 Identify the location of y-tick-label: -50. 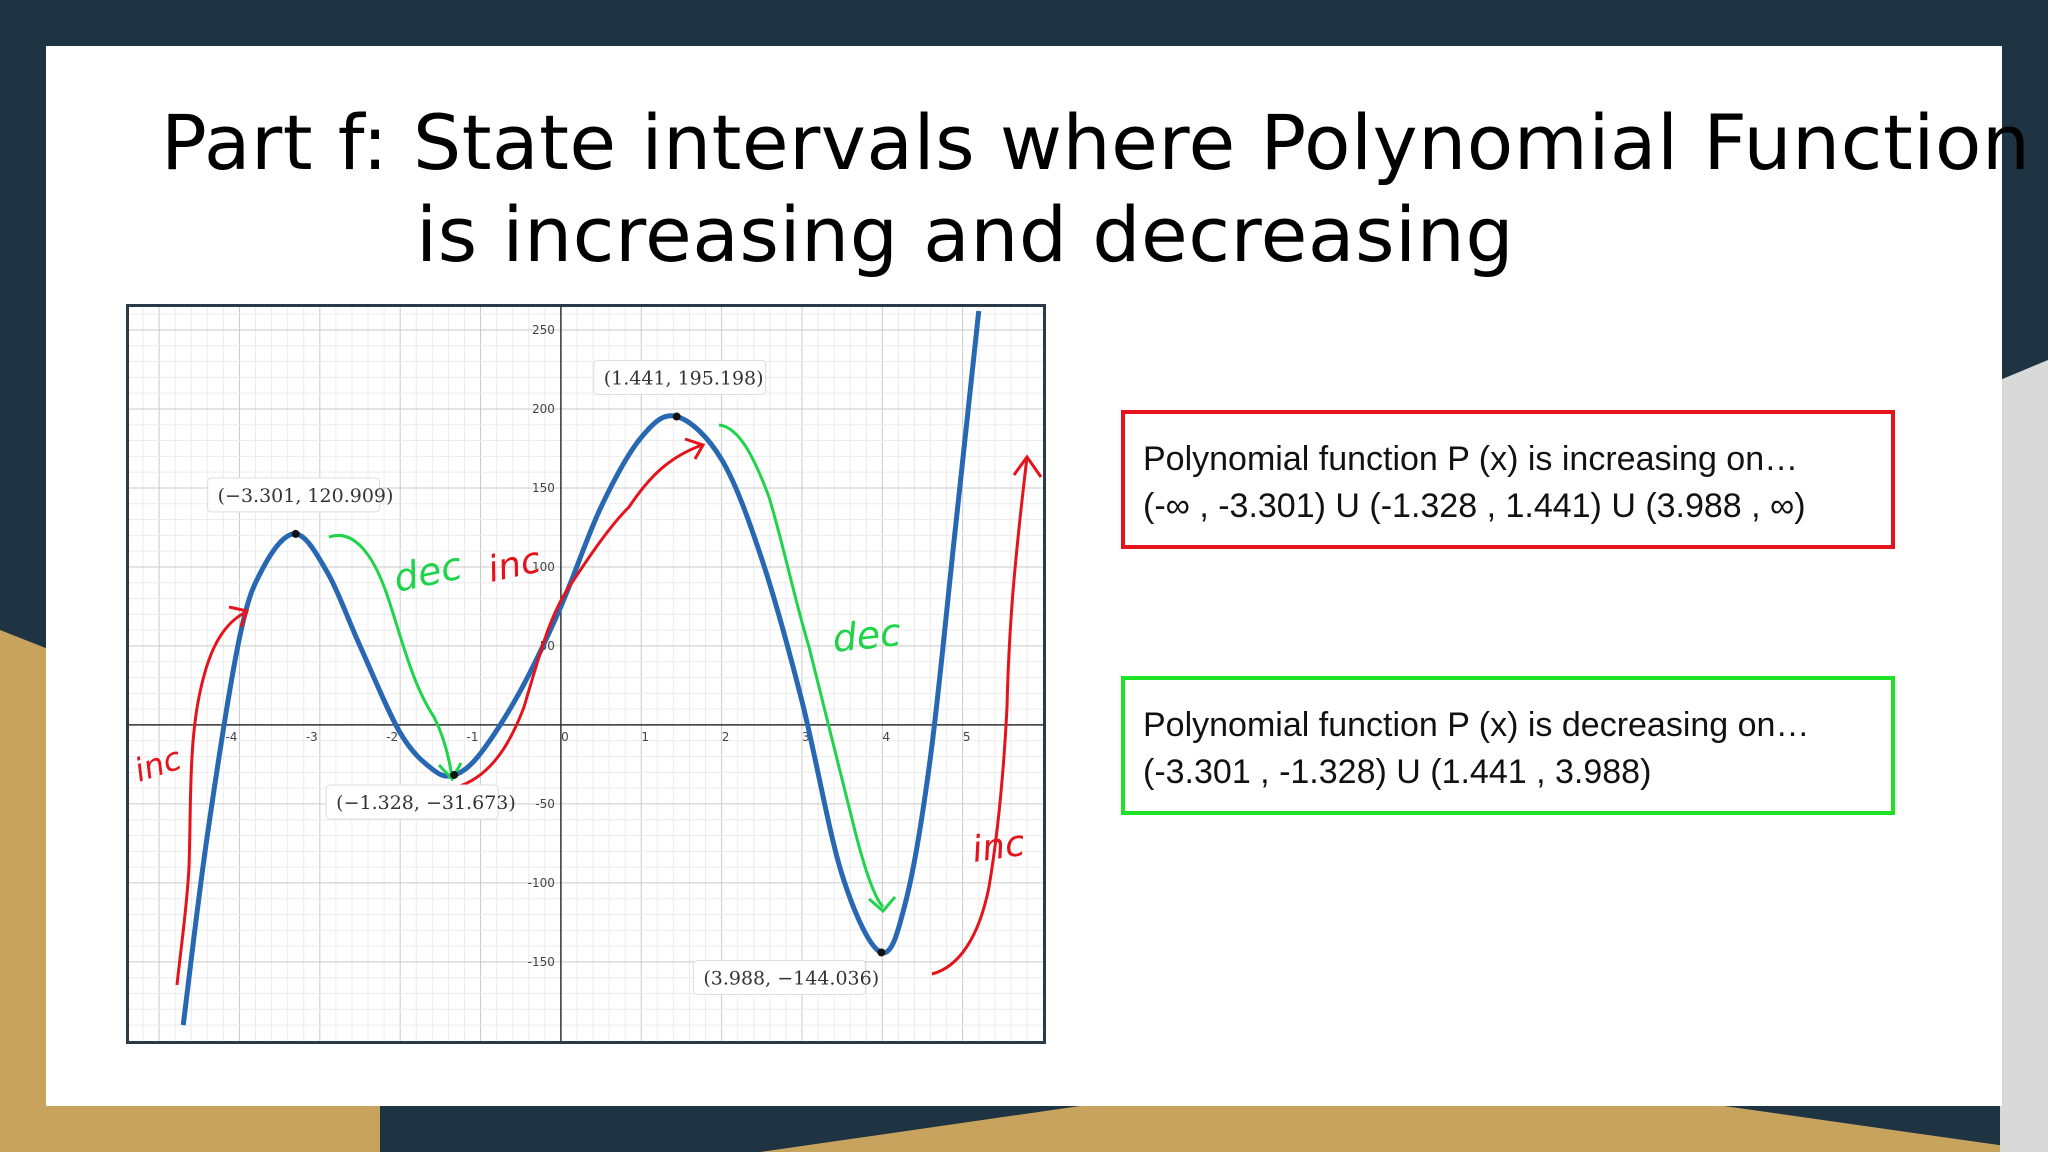
(545, 804).